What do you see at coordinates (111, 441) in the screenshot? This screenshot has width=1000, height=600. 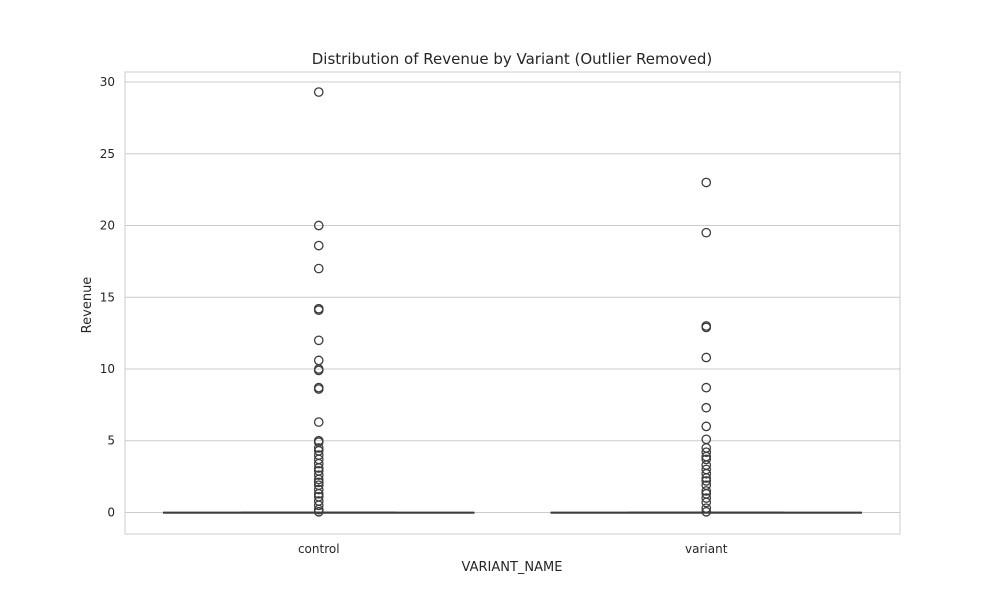 I see `y-tick-label: 5` at bounding box center [111, 441].